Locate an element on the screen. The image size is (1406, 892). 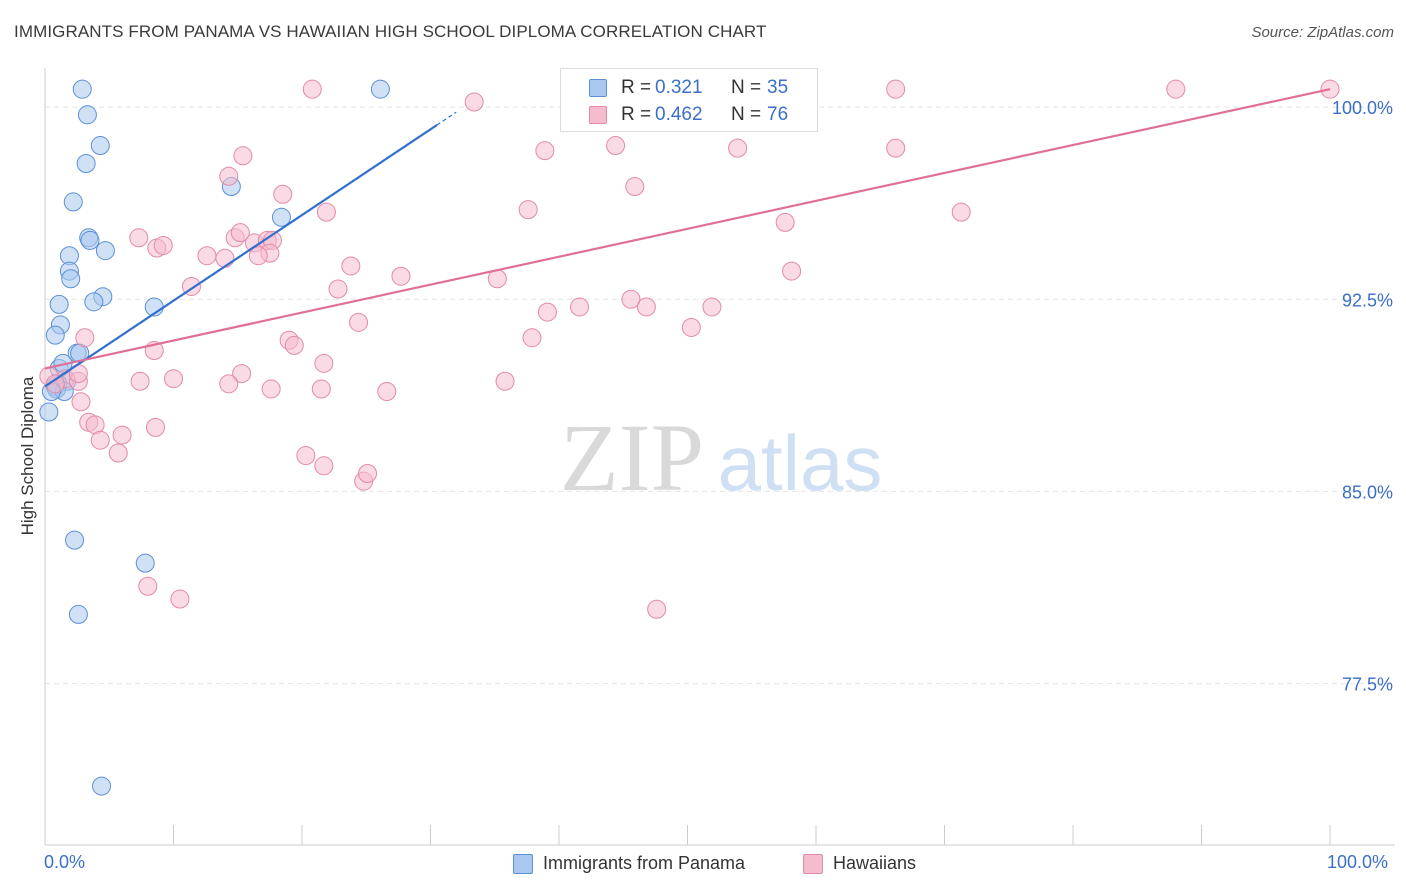
y-tick-label: 77.5% is located at coordinates (1367, 685).